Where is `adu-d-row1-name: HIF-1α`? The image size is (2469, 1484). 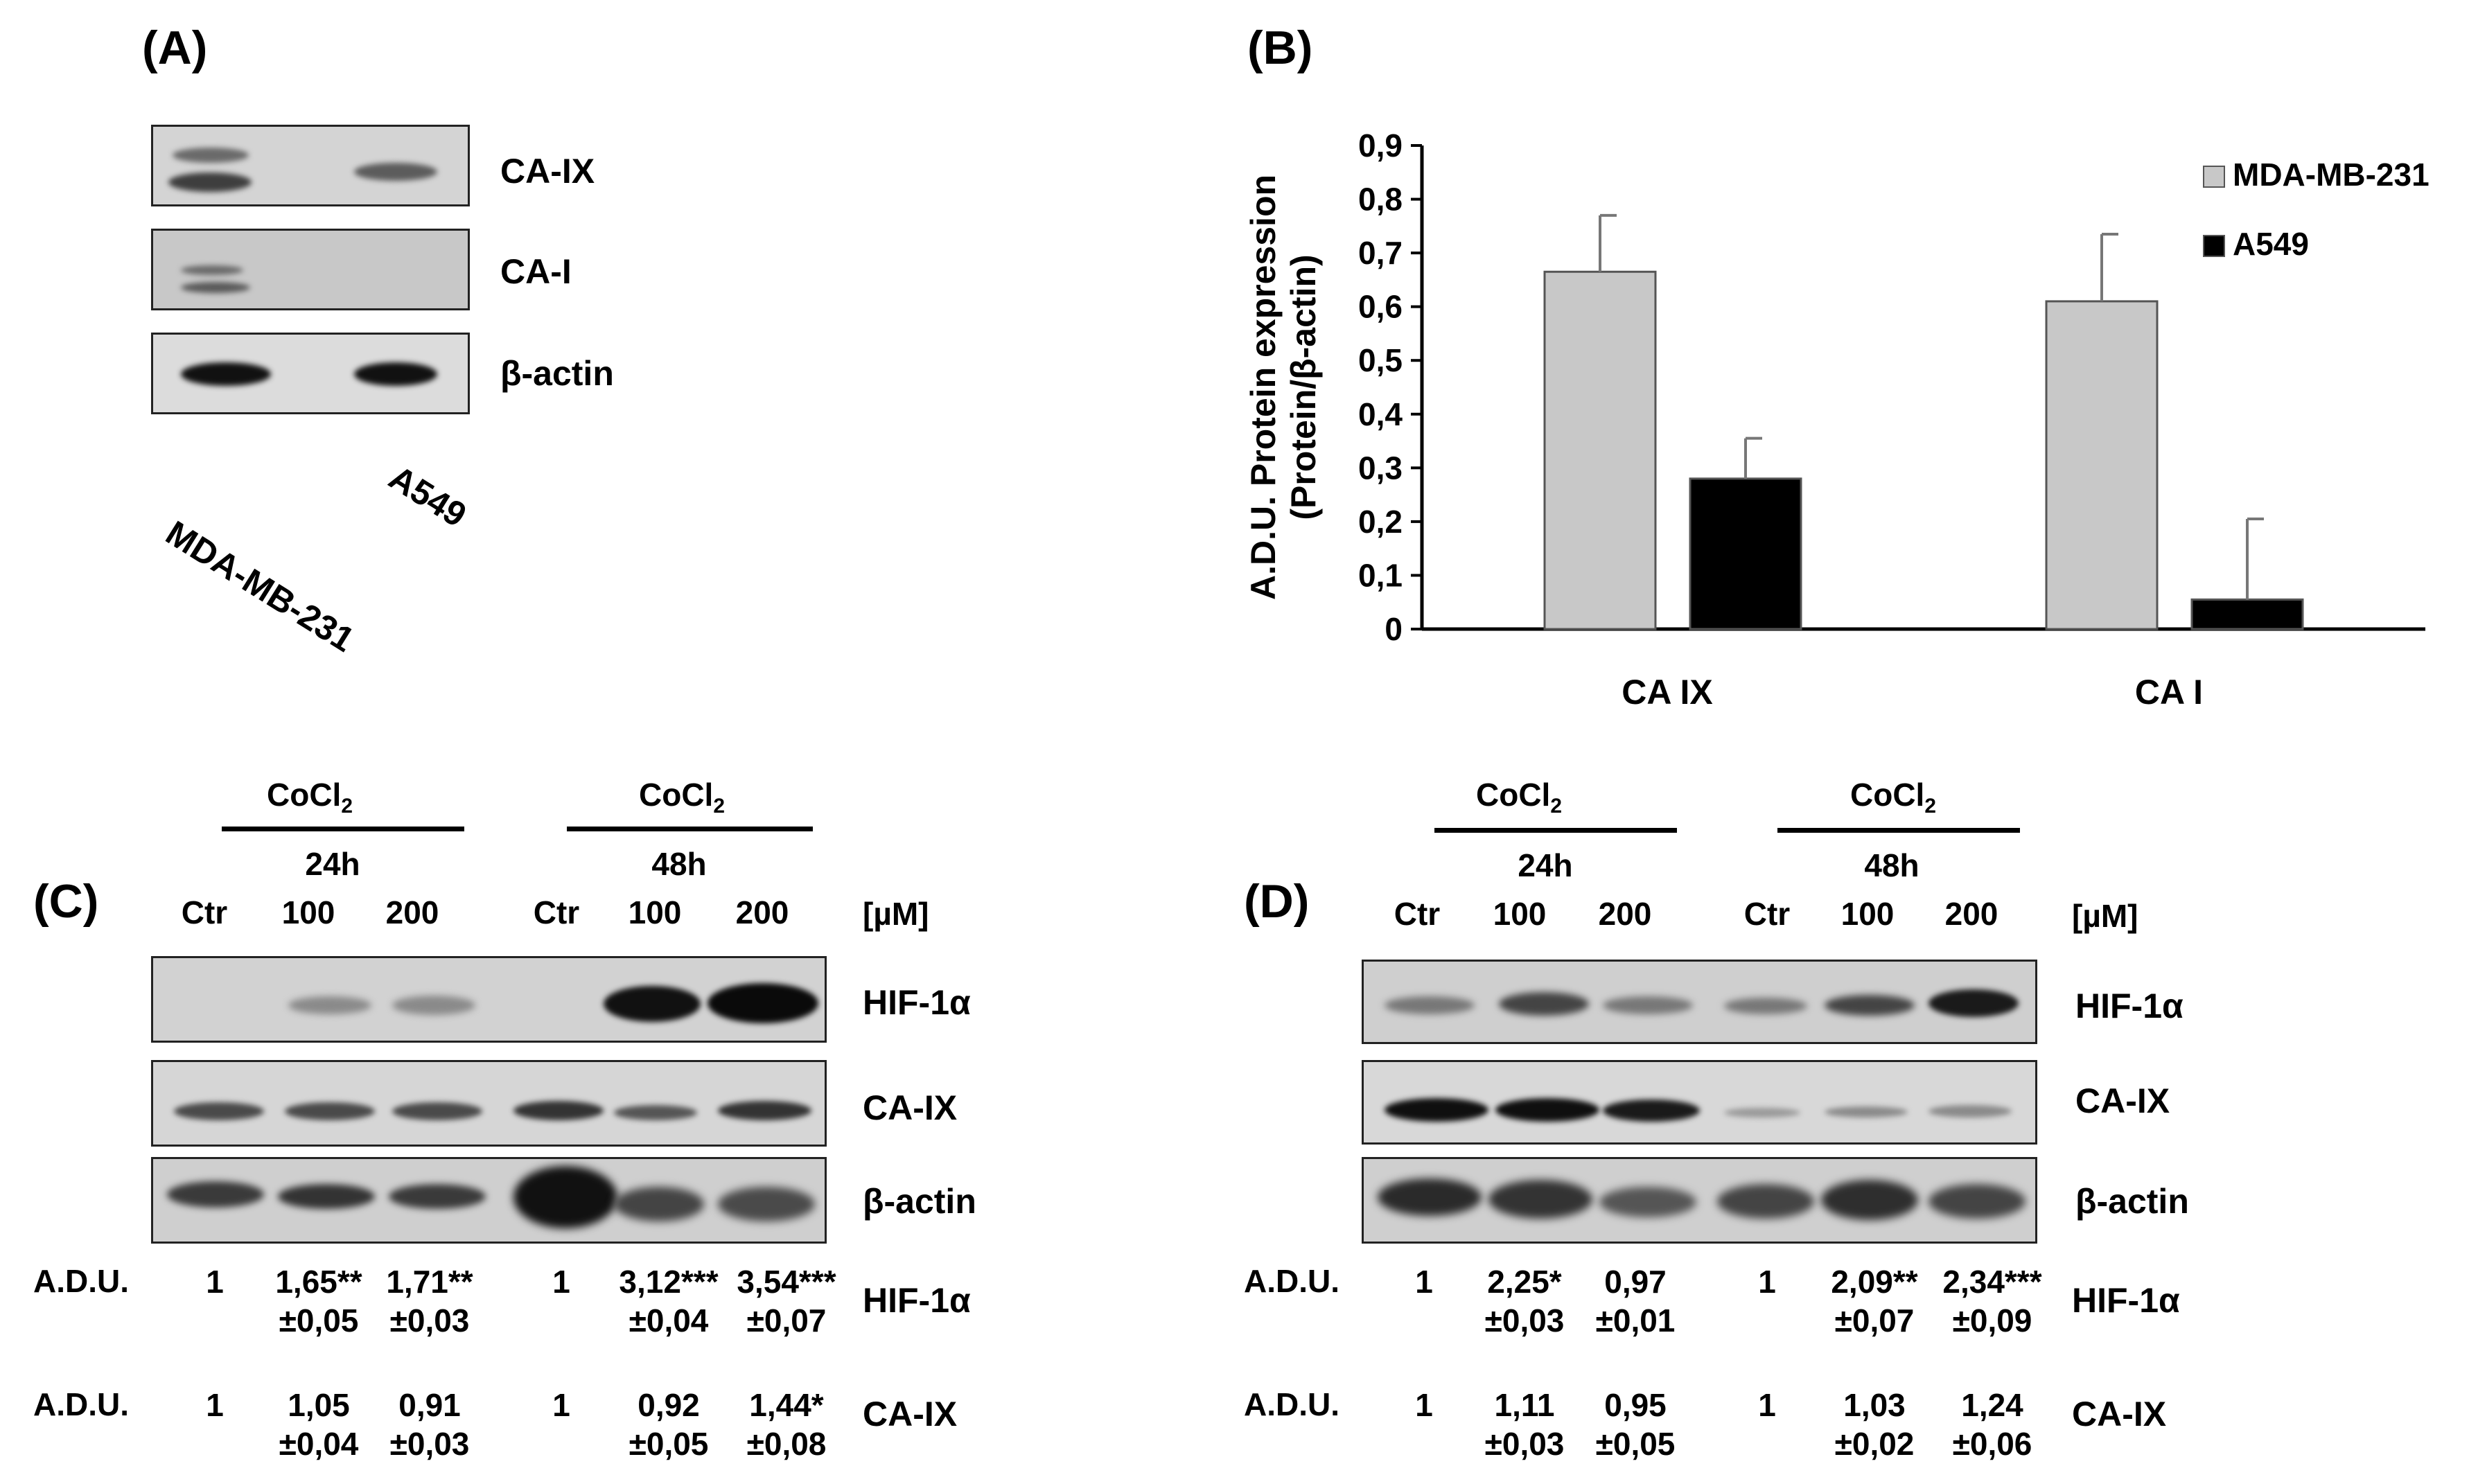
adu-d-row1-name: HIF-1α is located at coordinates (2126, 1300).